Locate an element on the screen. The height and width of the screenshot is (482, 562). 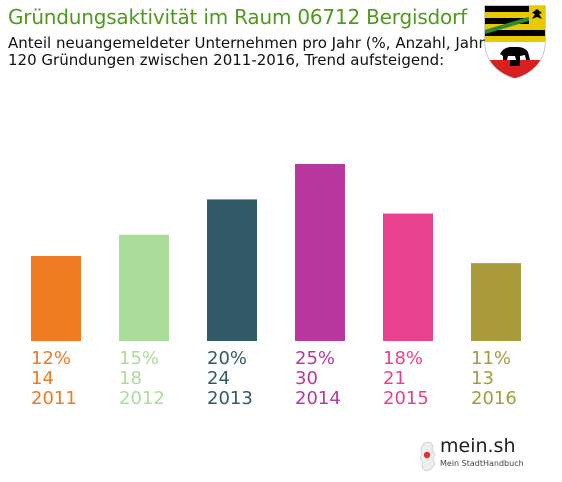
brand-logo: mein.sh Mein StadtHandbuch is located at coordinates (483, 455).